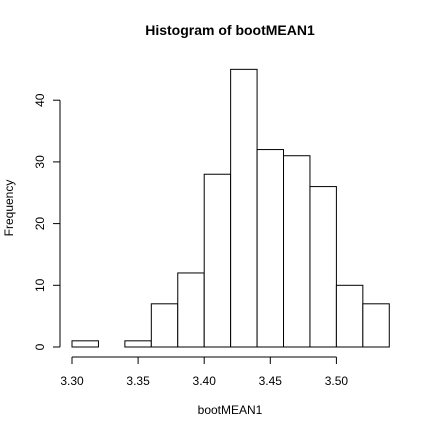 The height and width of the screenshot is (432, 432). I want to click on y-axis-label: Frequency, so click(9, 208).